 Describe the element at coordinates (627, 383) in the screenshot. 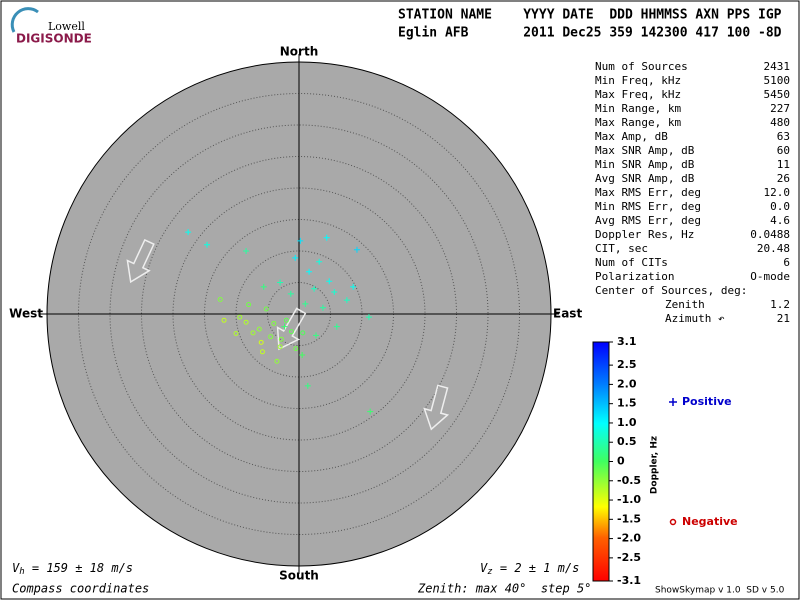

I see `colorbar-tick-label: 2.0` at that location.